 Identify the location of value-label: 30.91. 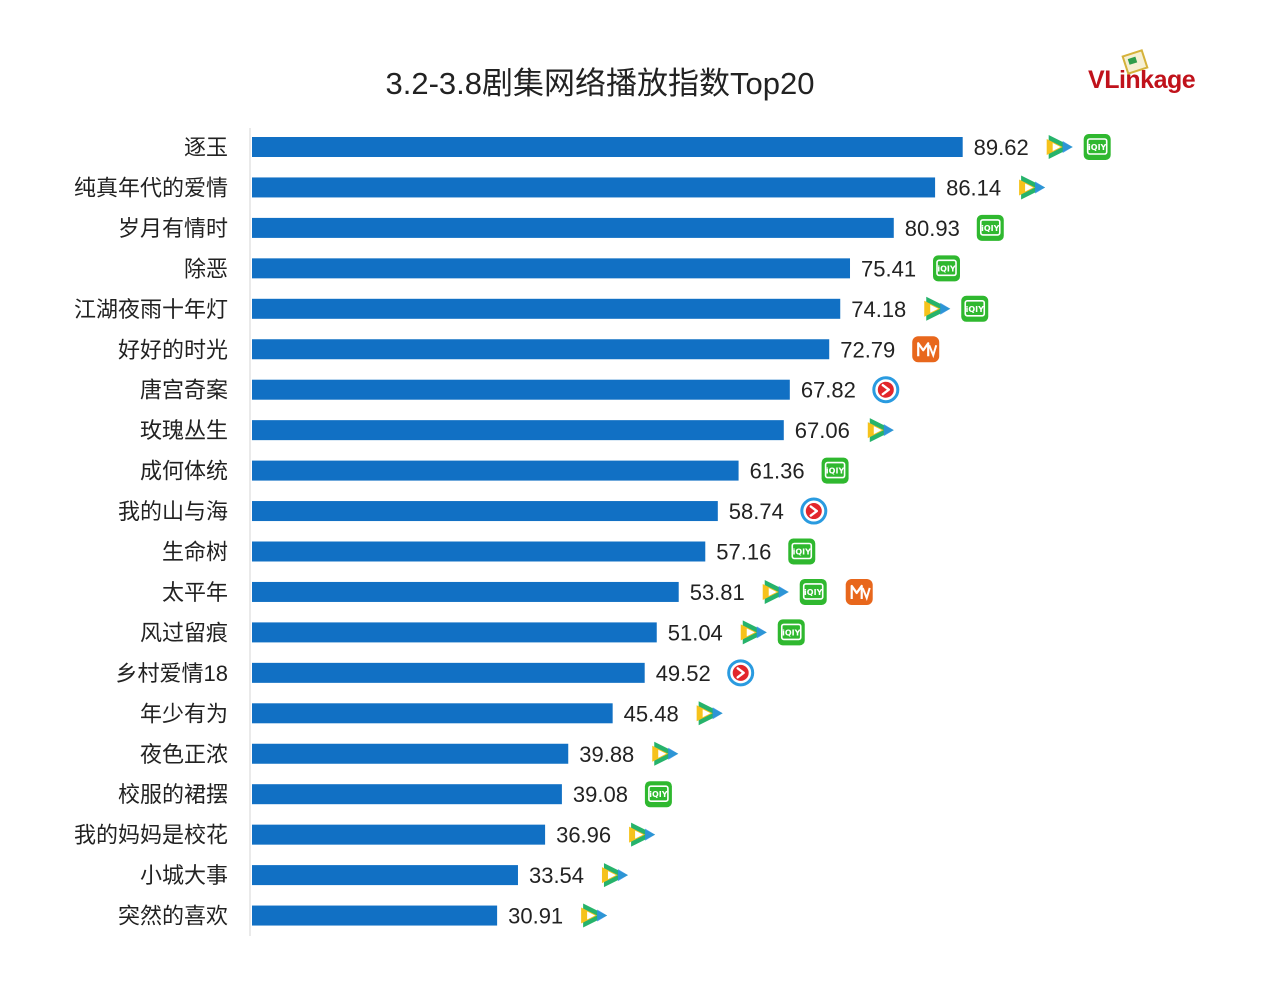
(535, 916).